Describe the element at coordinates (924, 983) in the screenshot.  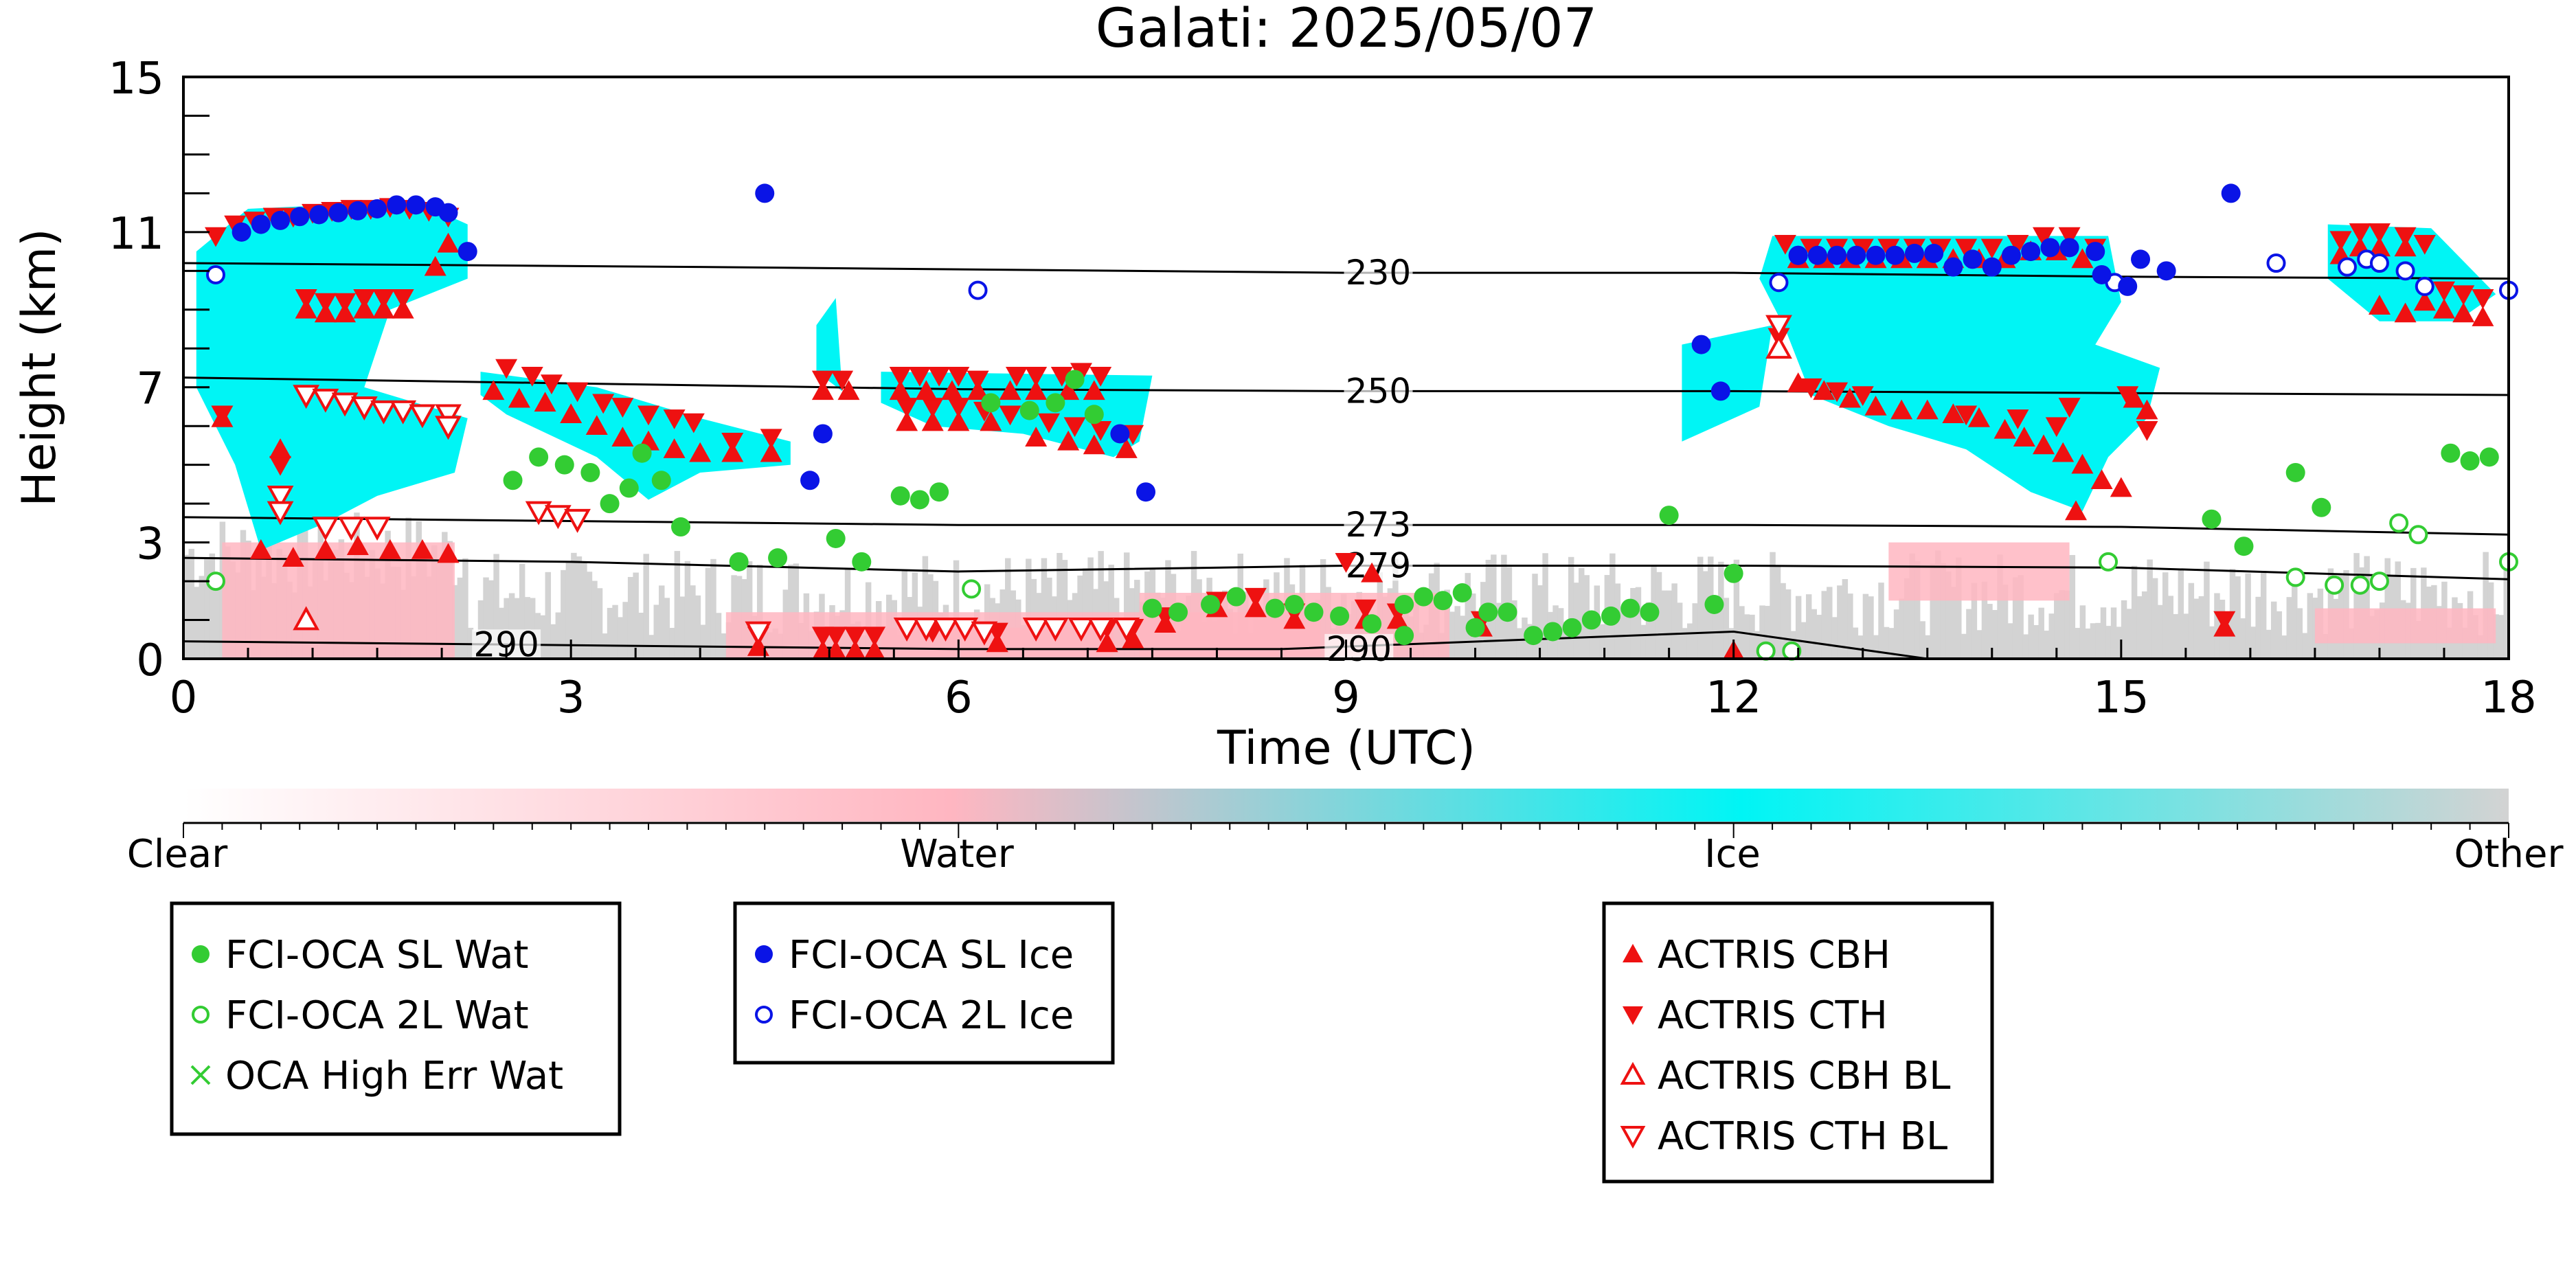
I see `legend-box` at that location.